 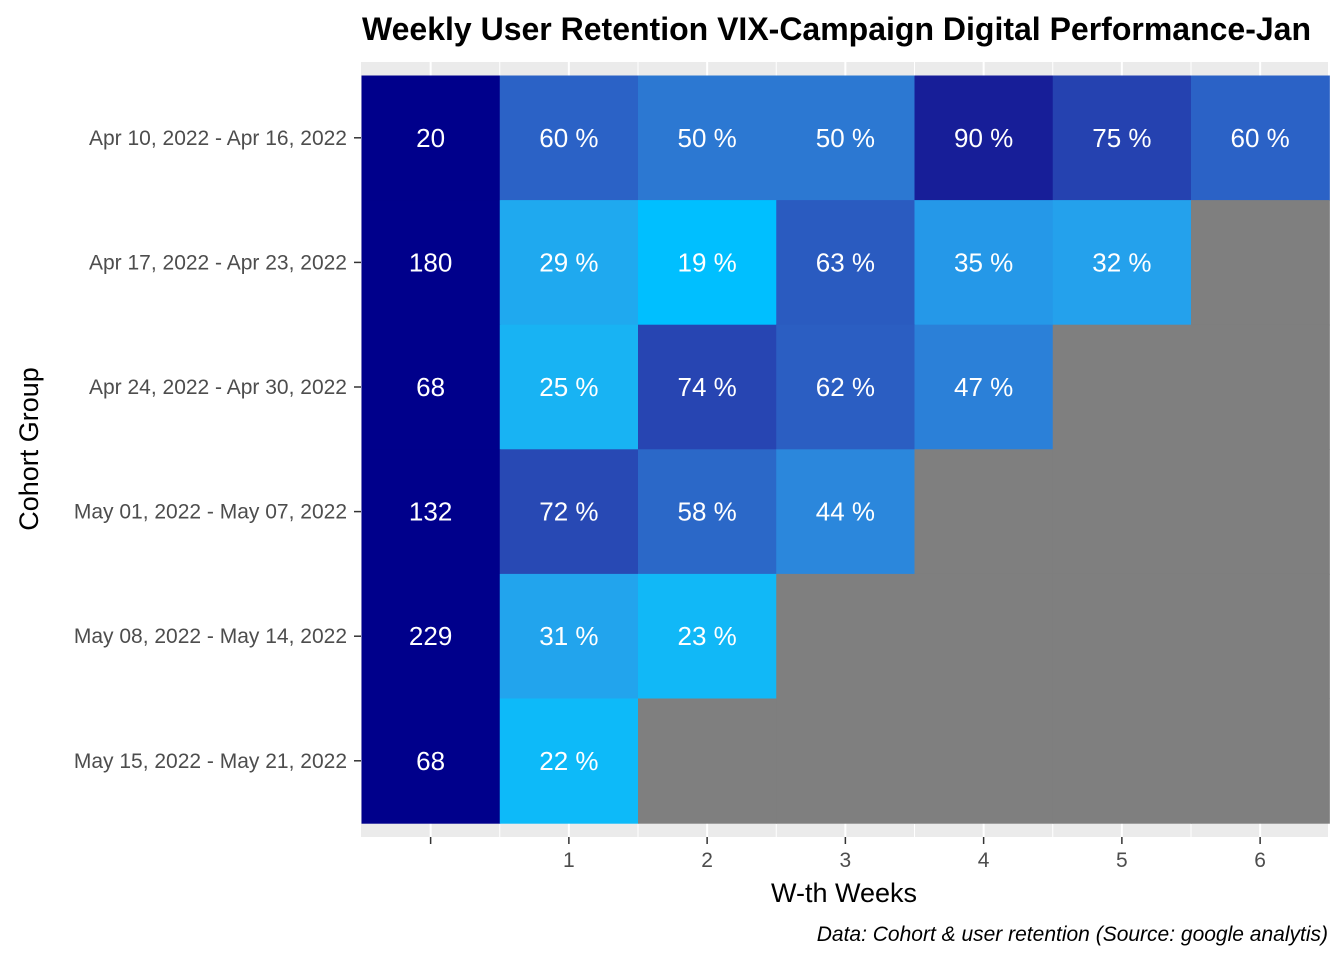 What do you see at coordinates (210, 512) in the screenshot?
I see `y-tick-label: May 01, 2022 - May 07, 2022` at bounding box center [210, 512].